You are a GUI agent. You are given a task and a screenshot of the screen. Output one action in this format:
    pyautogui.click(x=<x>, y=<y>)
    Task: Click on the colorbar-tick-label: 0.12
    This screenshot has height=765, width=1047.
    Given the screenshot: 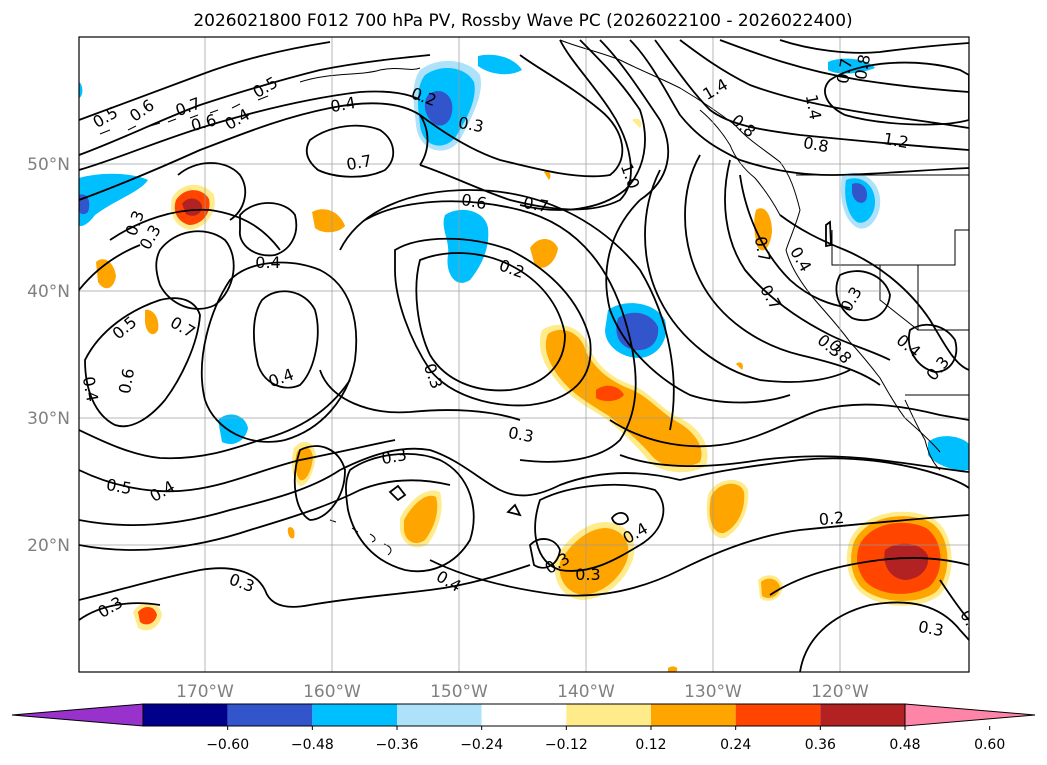 What is the action you would take?
    pyautogui.click(x=650, y=745)
    